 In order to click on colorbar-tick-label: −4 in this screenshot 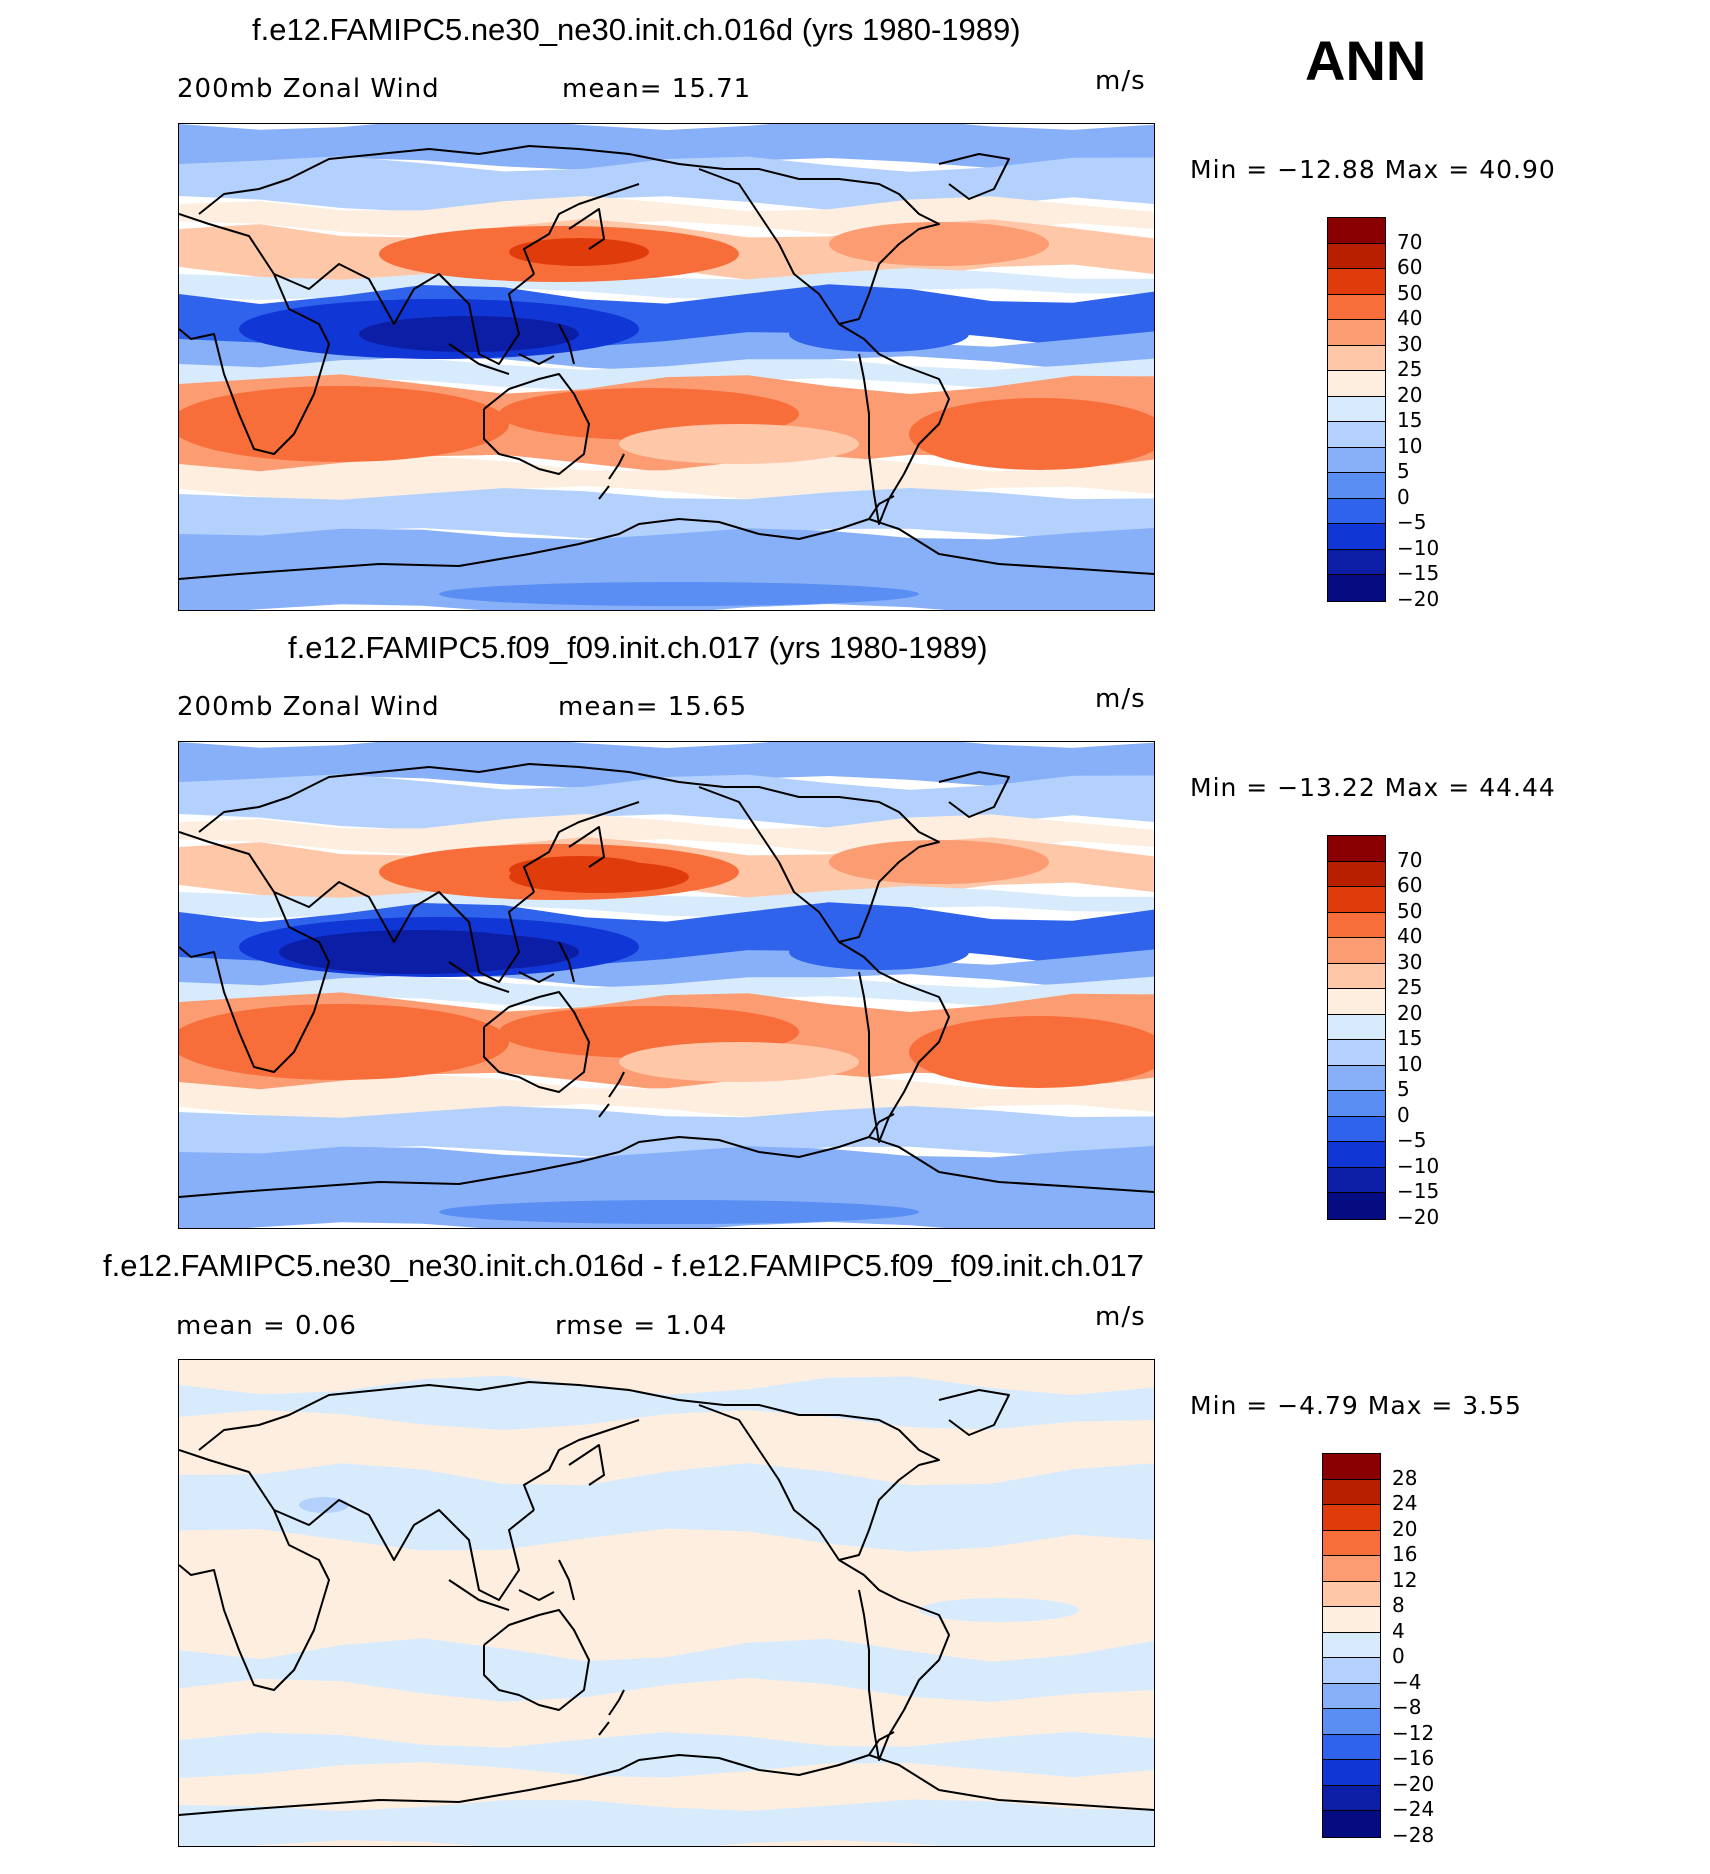, I will do `click(1407, 1681)`.